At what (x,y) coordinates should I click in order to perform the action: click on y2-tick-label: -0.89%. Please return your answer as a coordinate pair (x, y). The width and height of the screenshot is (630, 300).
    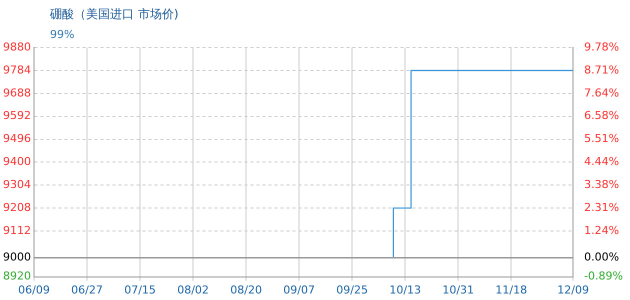
    Looking at the image, I should click on (604, 276).